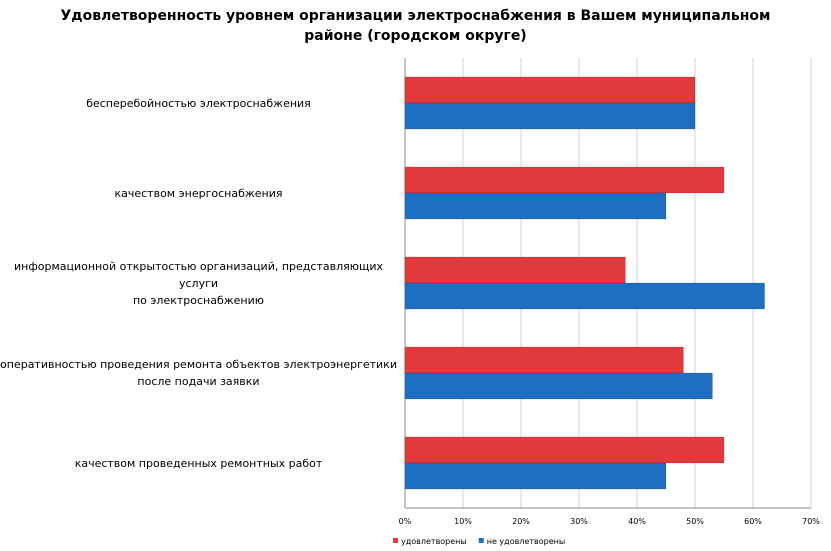 This screenshot has width=831, height=551. I want to click on x-tick-label: 50%, so click(695, 521).